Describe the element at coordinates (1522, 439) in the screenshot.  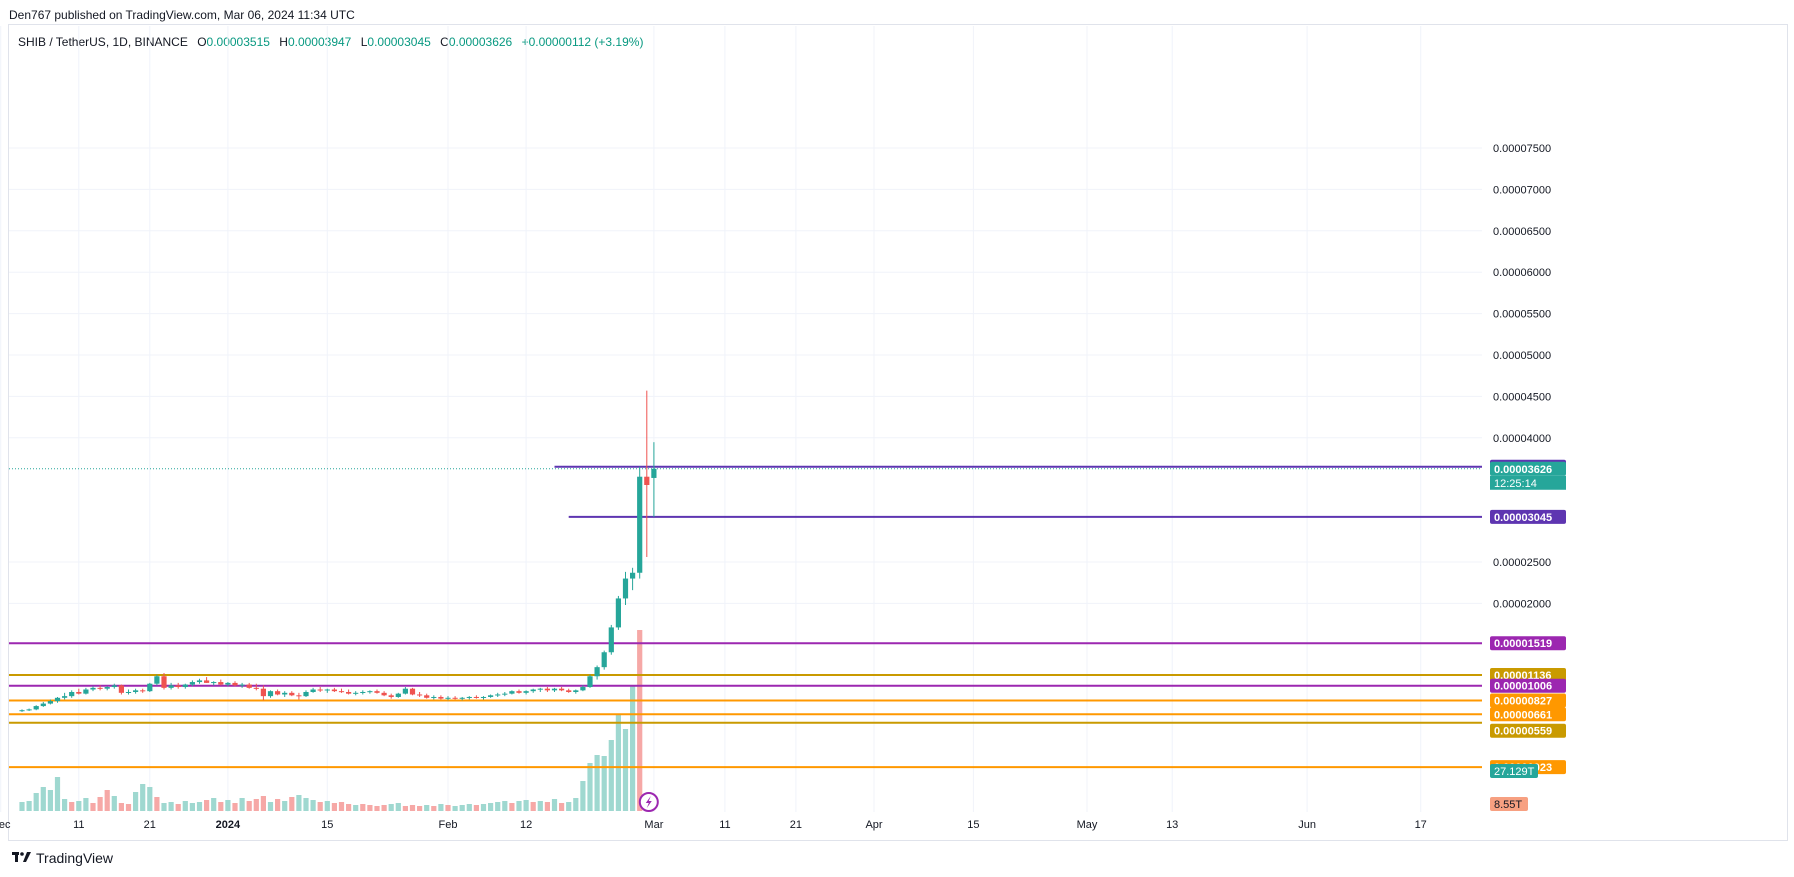
I see `y-tick-label: 0.00004000` at that location.